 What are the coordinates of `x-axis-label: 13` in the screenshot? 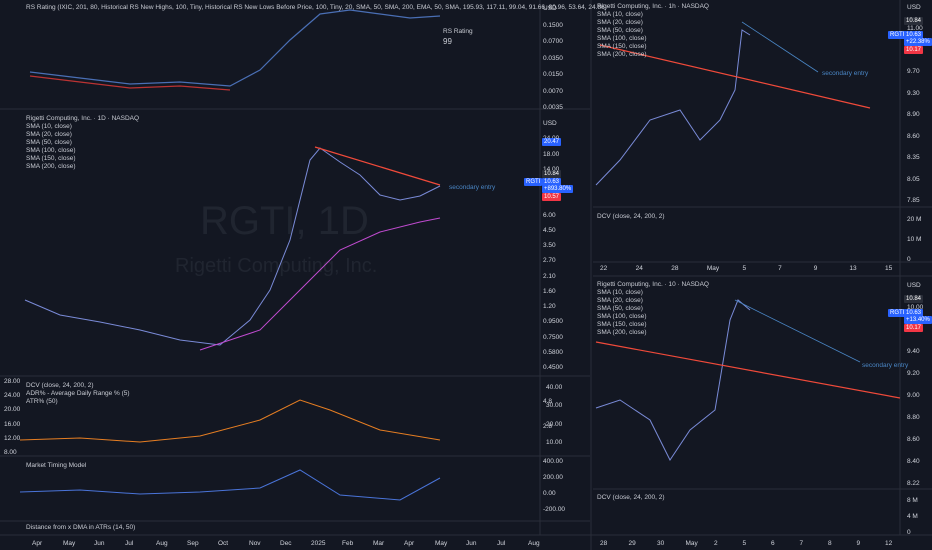 It's located at (853, 268).